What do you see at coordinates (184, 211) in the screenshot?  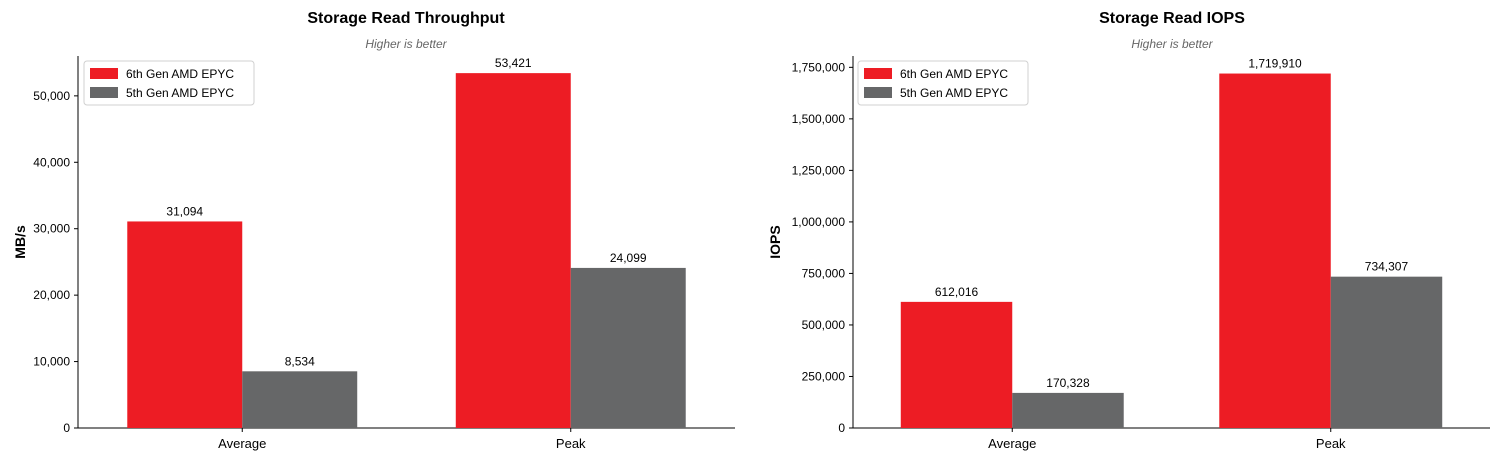 I see `data-label: 31,094` at bounding box center [184, 211].